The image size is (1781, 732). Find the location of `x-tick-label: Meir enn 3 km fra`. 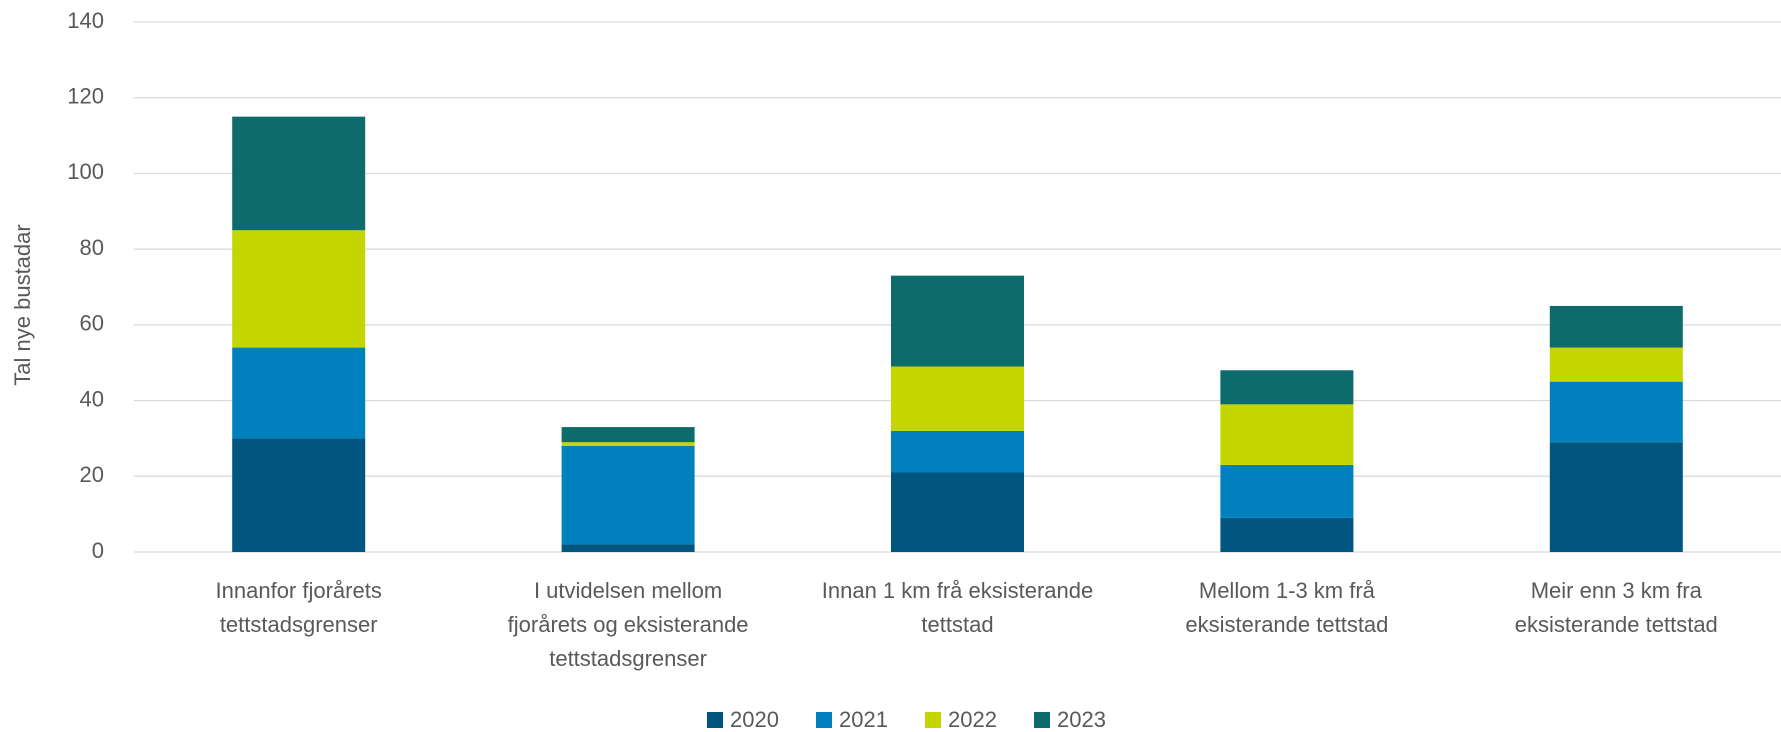

x-tick-label: Meir enn 3 km fra is located at coordinates (1617, 590).